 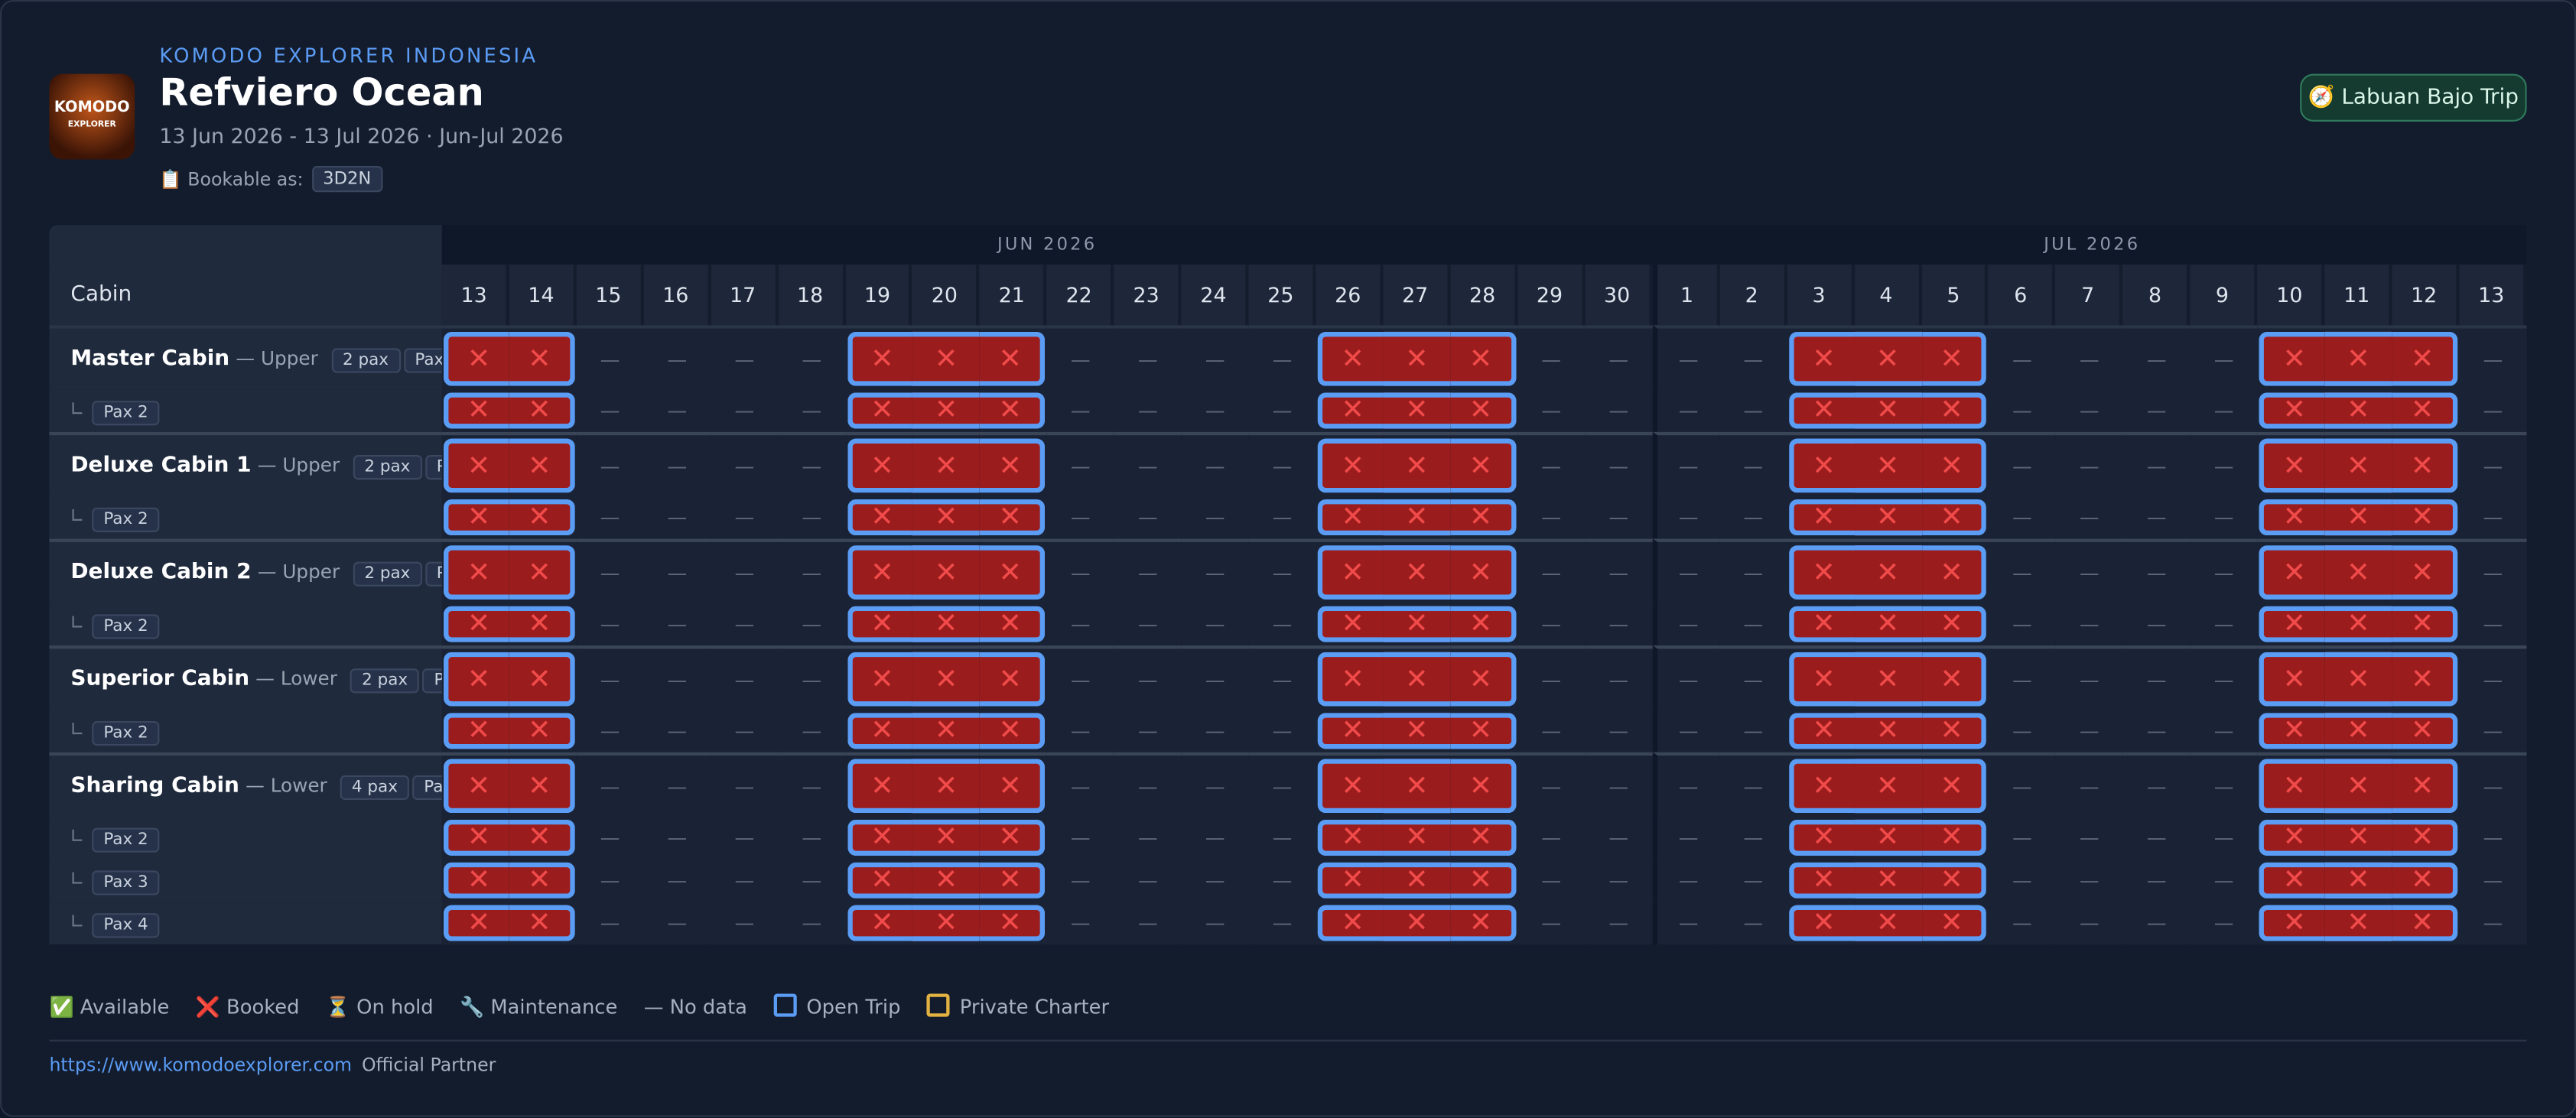 What do you see at coordinates (374, 788) in the screenshot?
I see `capacity-badge: 4 pax` at bounding box center [374, 788].